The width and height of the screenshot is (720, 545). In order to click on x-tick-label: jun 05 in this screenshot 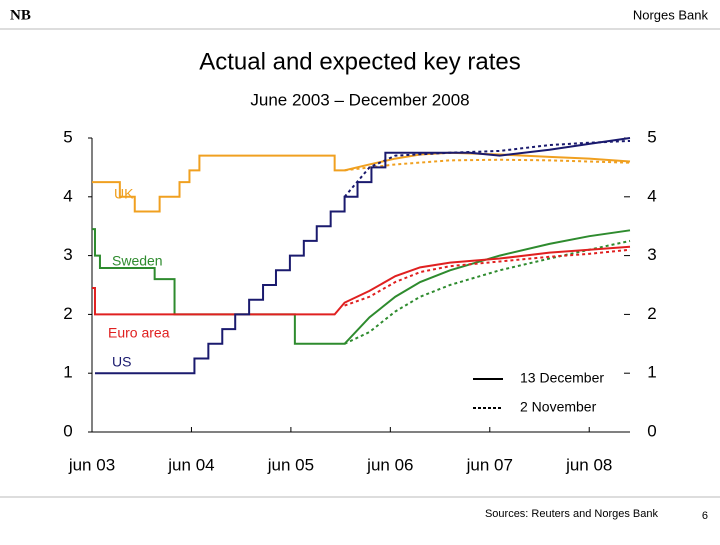, I will do `click(290, 464)`.